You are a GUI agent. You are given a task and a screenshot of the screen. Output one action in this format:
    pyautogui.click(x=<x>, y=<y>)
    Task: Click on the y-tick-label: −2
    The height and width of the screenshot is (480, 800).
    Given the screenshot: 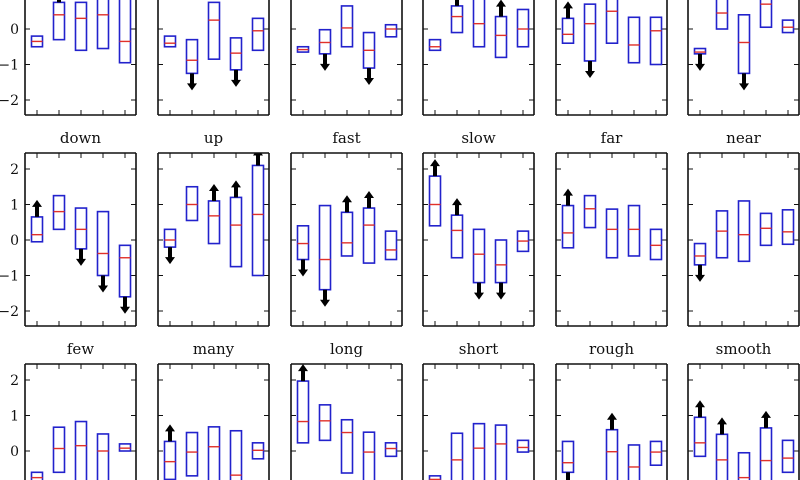 What is the action you would take?
    pyautogui.click(x=9, y=312)
    